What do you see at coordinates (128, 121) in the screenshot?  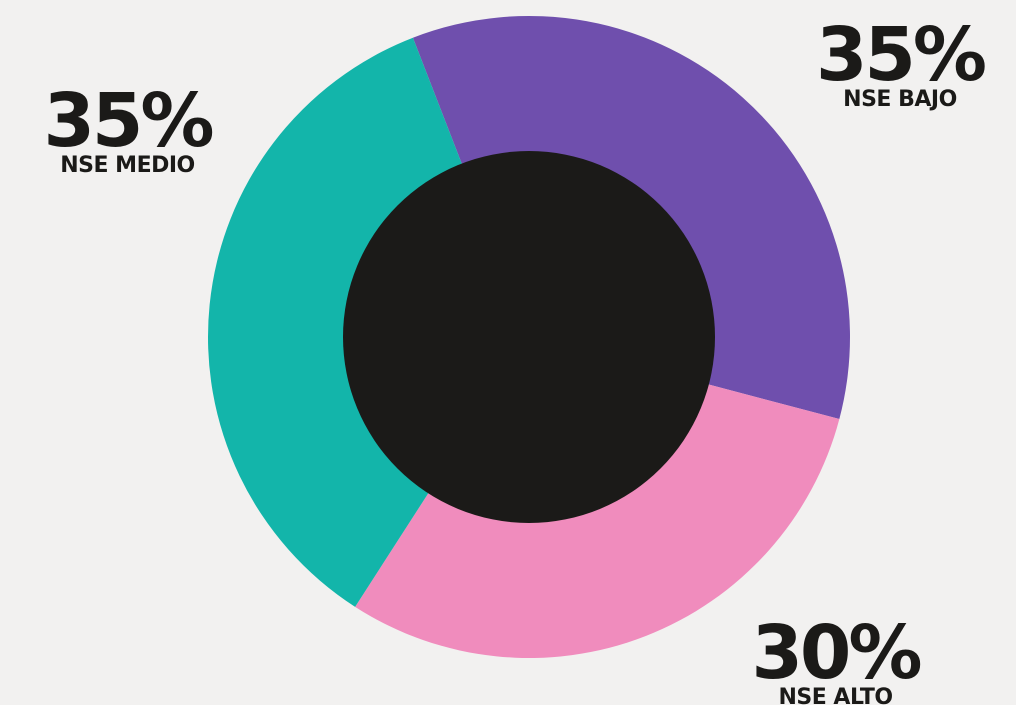 I see `slice-percent-nse-medio: 35%` at bounding box center [128, 121].